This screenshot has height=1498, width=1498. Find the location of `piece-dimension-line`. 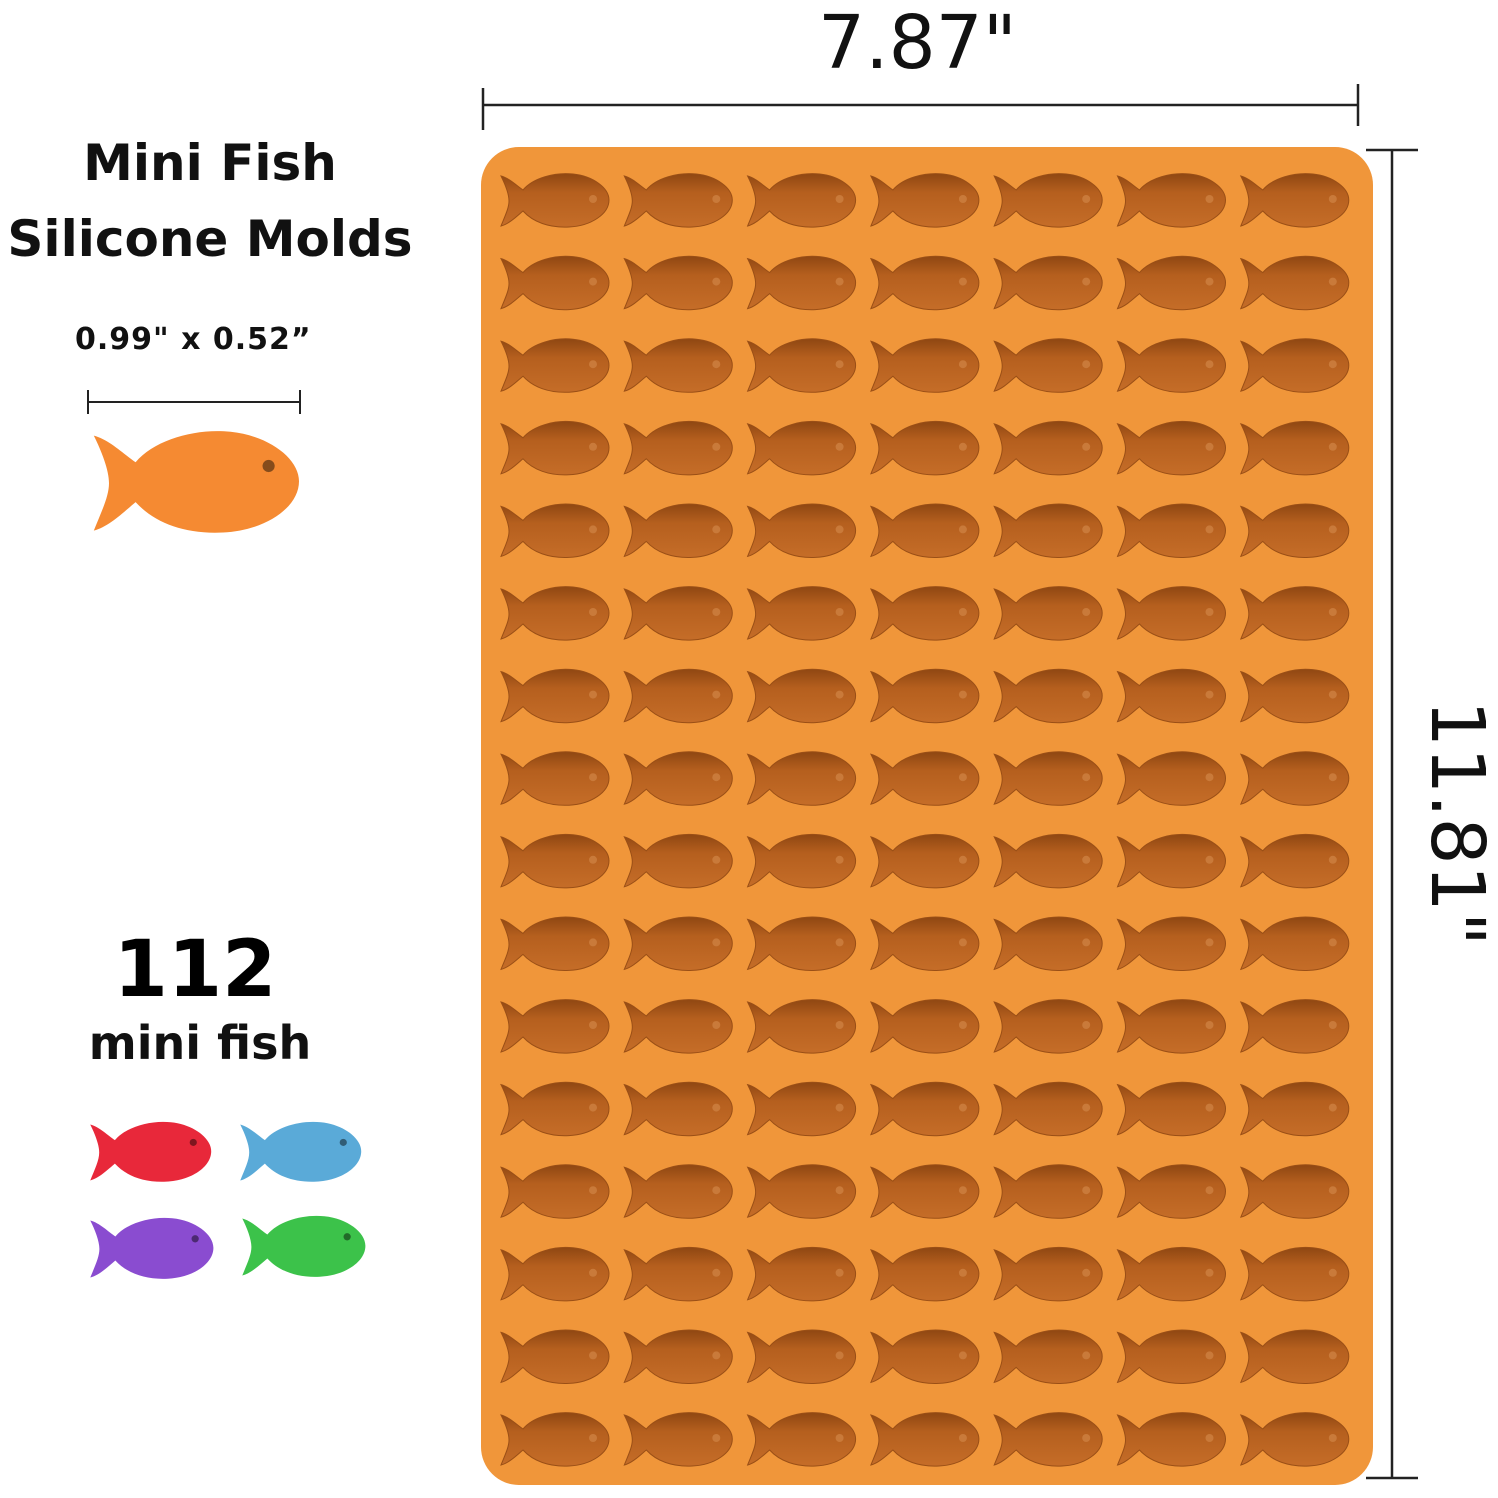

piece-dimension-line is located at coordinates (194, 402).